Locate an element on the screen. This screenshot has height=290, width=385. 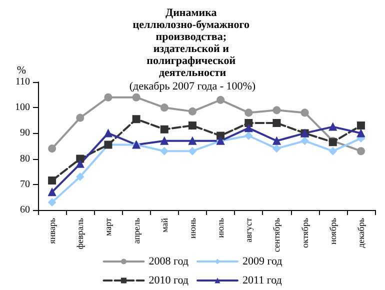
y-tick-label: 60 is located at coordinates (25, 210).